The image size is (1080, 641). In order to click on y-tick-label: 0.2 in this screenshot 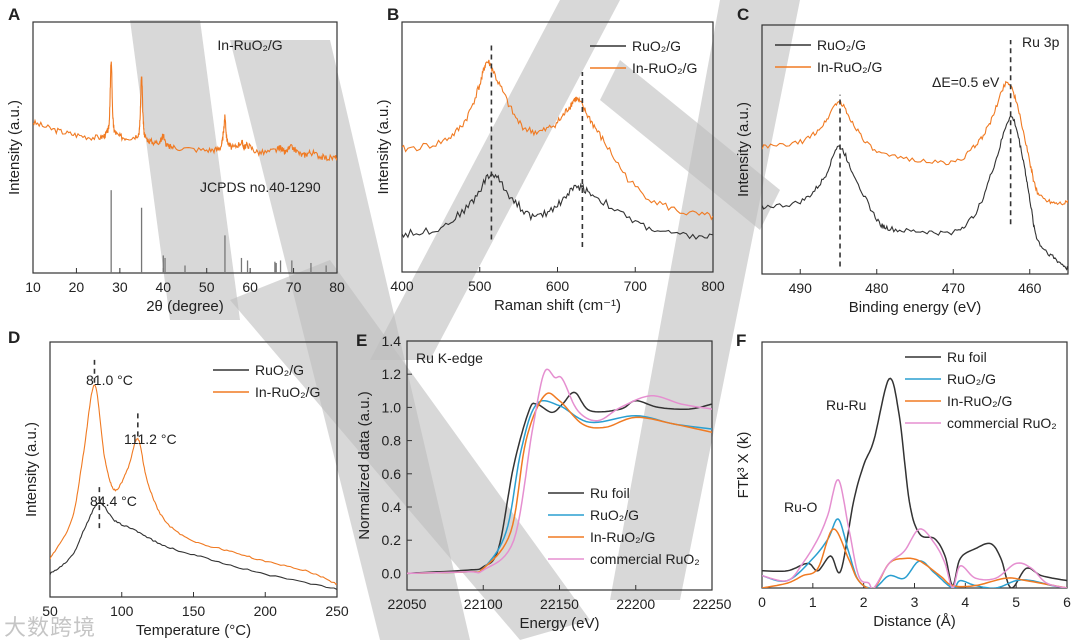, I will do `click(392, 540)`.